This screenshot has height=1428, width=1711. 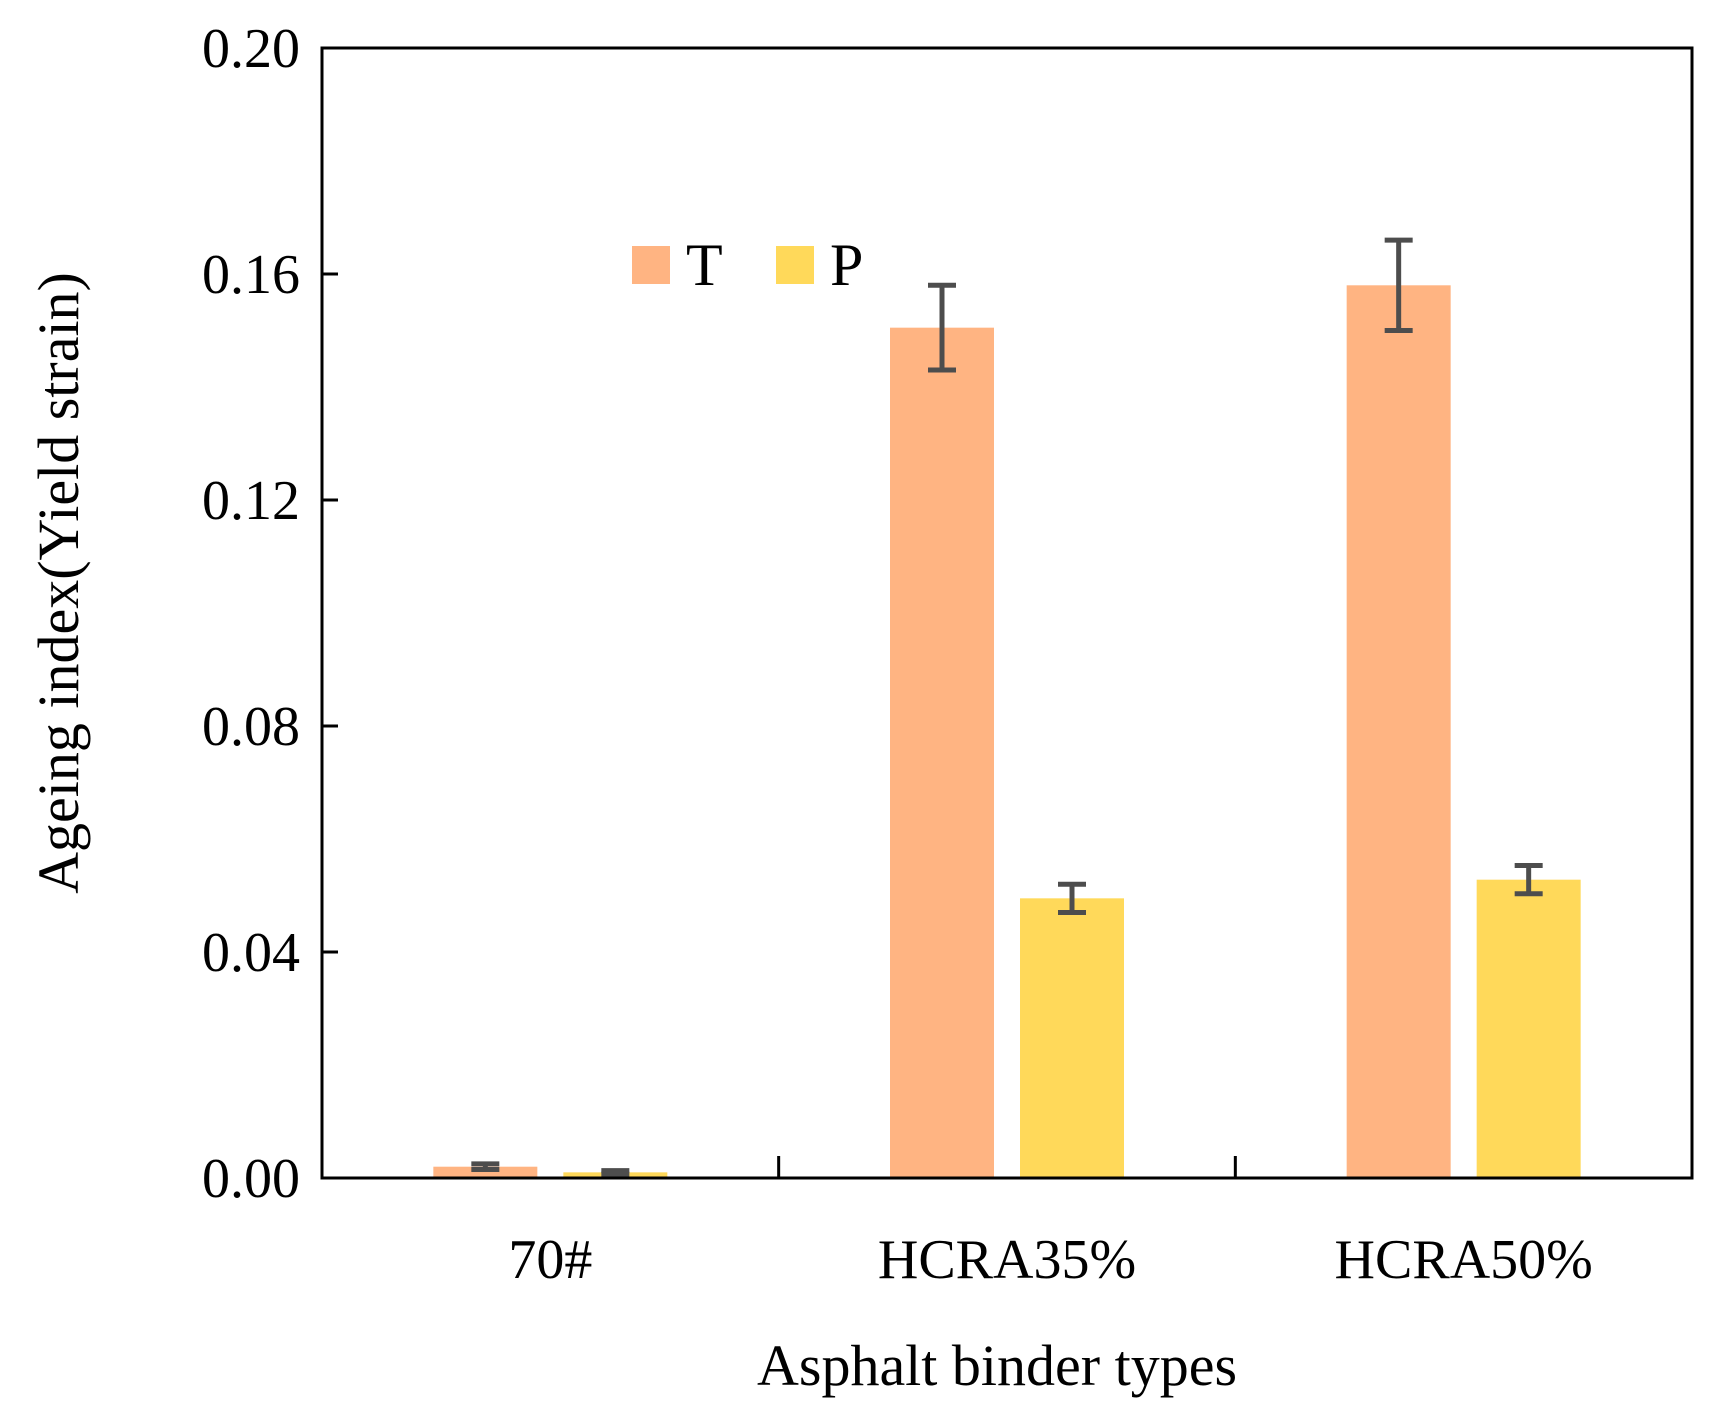 What do you see at coordinates (251, 953) in the screenshot?
I see `y-tick-label: 0.04` at bounding box center [251, 953].